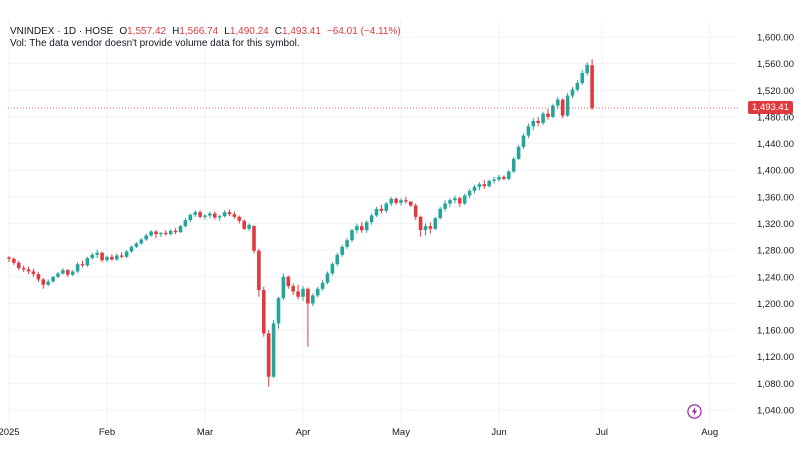 The image size is (800, 465). What do you see at coordinates (301, 31) in the screenshot?
I see `legend-close: 1,493.41` at bounding box center [301, 31].